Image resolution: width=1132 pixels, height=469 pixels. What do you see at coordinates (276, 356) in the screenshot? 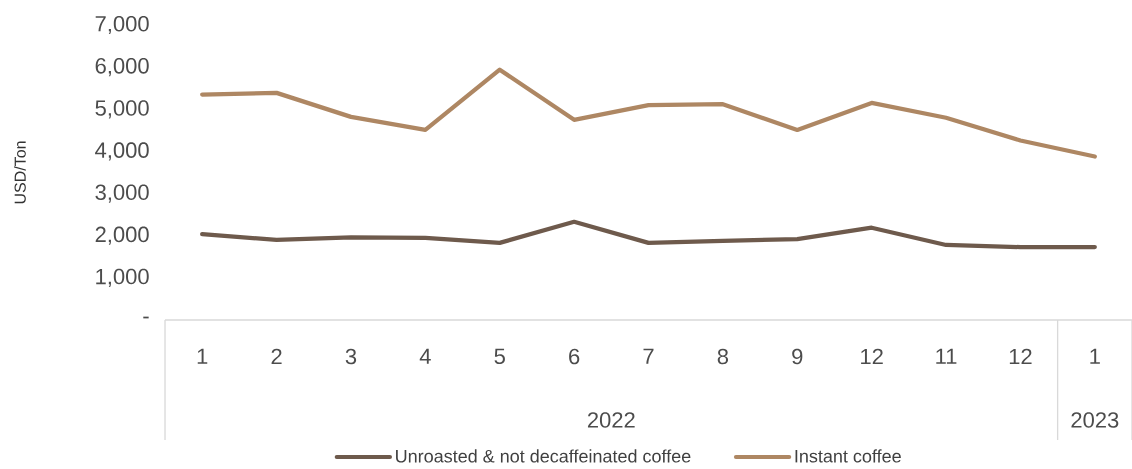
I see `x-tick-label: 2` at bounding box center [276, 356].